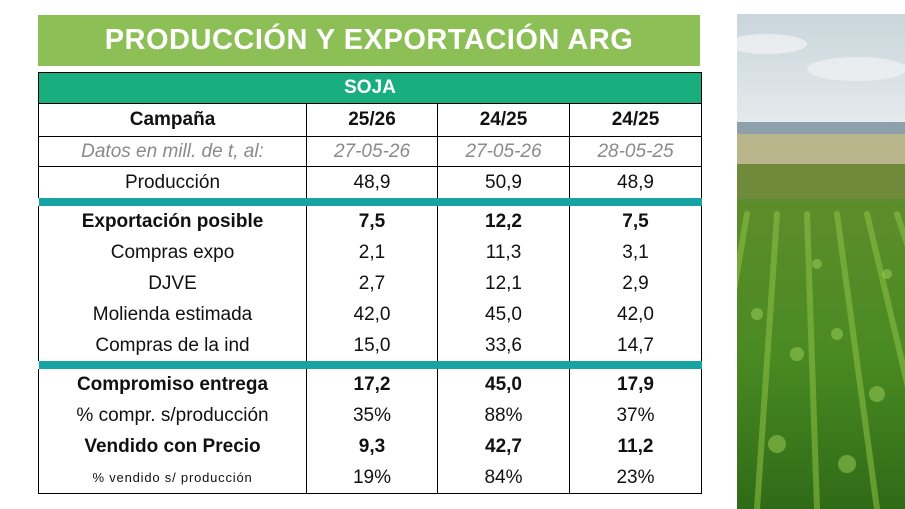 This screenshot has height=509, width=905. Describe the element at coordinates (172, 384) in the screenshot. I see `row-label: Compromiso entrega` at that location.